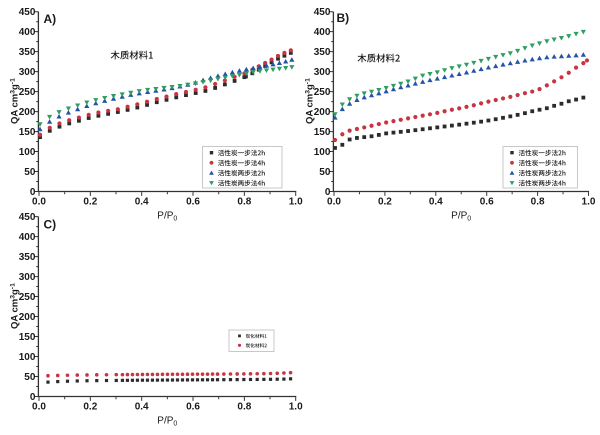 This screenshot has height=435, width=600. Describe the element at coordinates (50, 225) in the screenshot. I see `svg-text: C)` at that location.